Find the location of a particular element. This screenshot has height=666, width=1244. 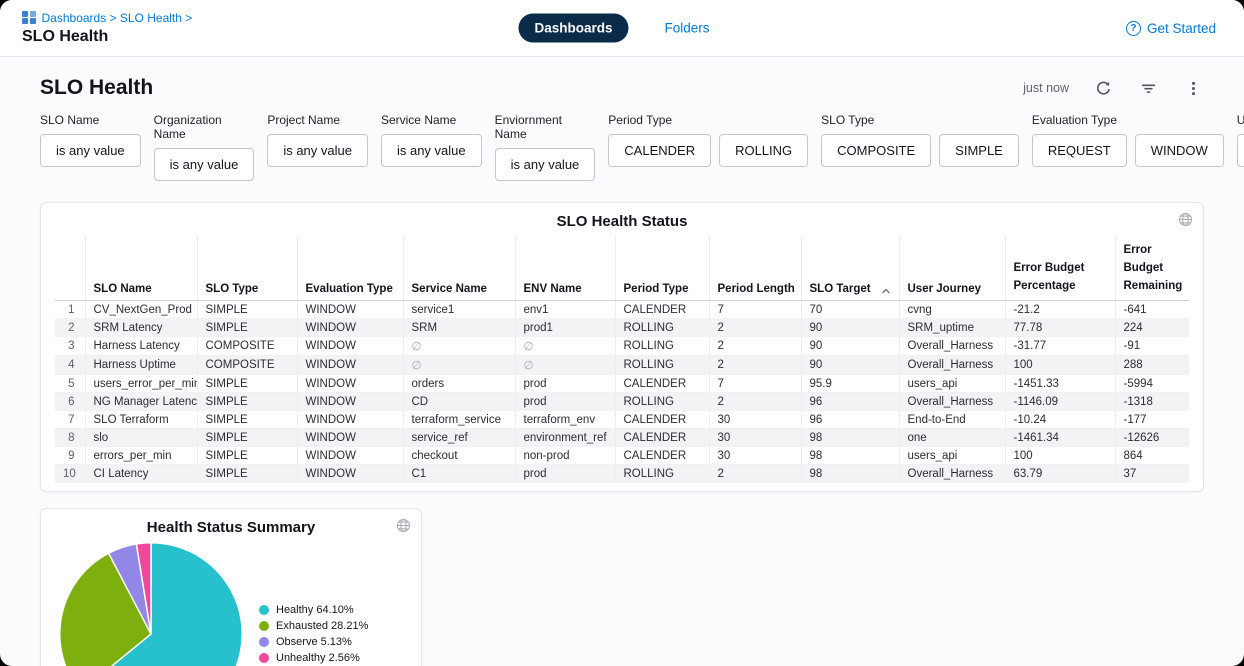

filter-chip-evaluation-type-window: WINDOW is located at coordinates (1179, 150).